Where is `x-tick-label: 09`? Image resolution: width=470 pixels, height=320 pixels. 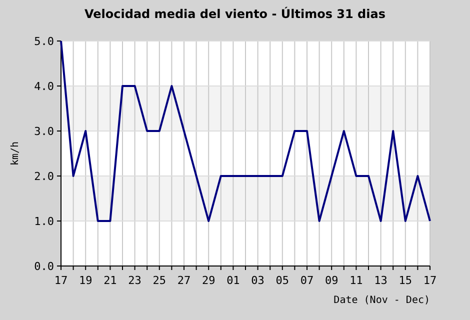 x-tick-label: 09 is located at coordinates (331, 280).